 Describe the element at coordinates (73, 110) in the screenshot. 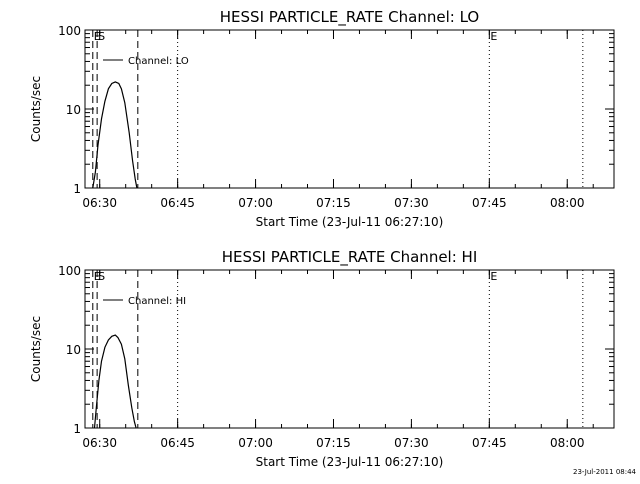

I see `chart0-y-tick-label: 10` at that location.